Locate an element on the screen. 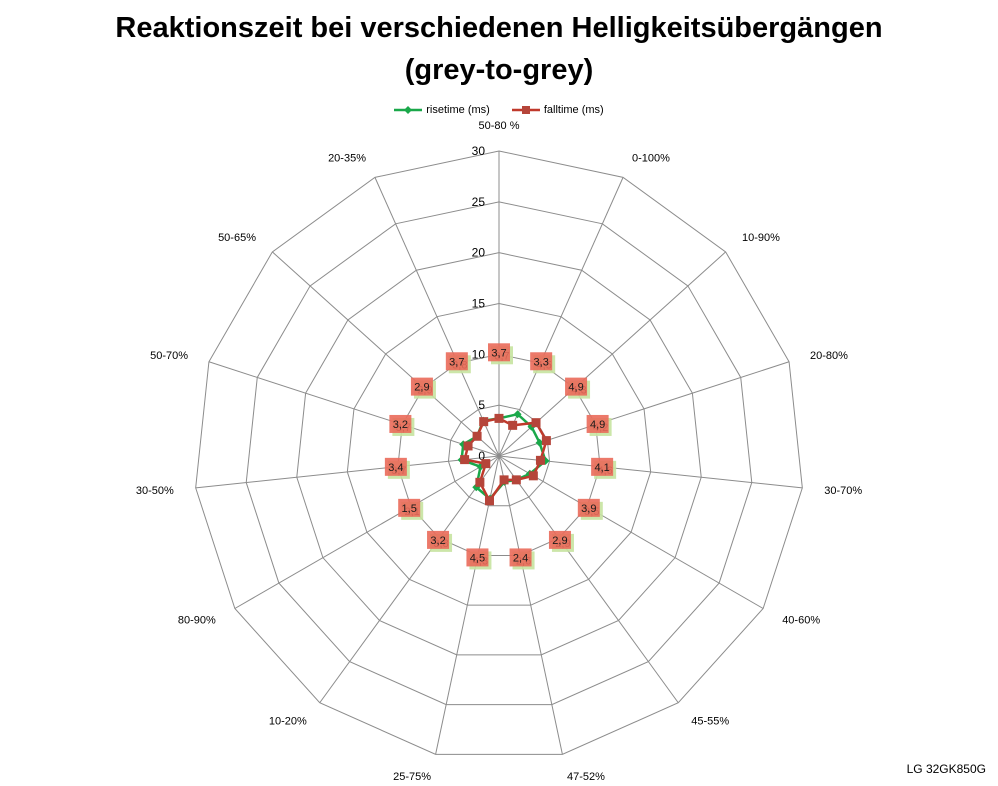 The width and height of the screenshot is (998, 786). tick-label: 25 is located at coordinates (479, 202).